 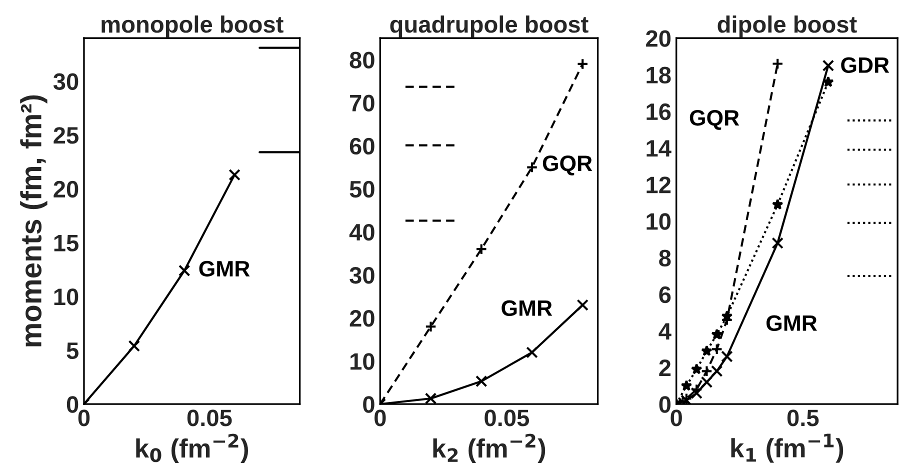 I want to click on y-tick-label: 14, so click(x=659, y=148).